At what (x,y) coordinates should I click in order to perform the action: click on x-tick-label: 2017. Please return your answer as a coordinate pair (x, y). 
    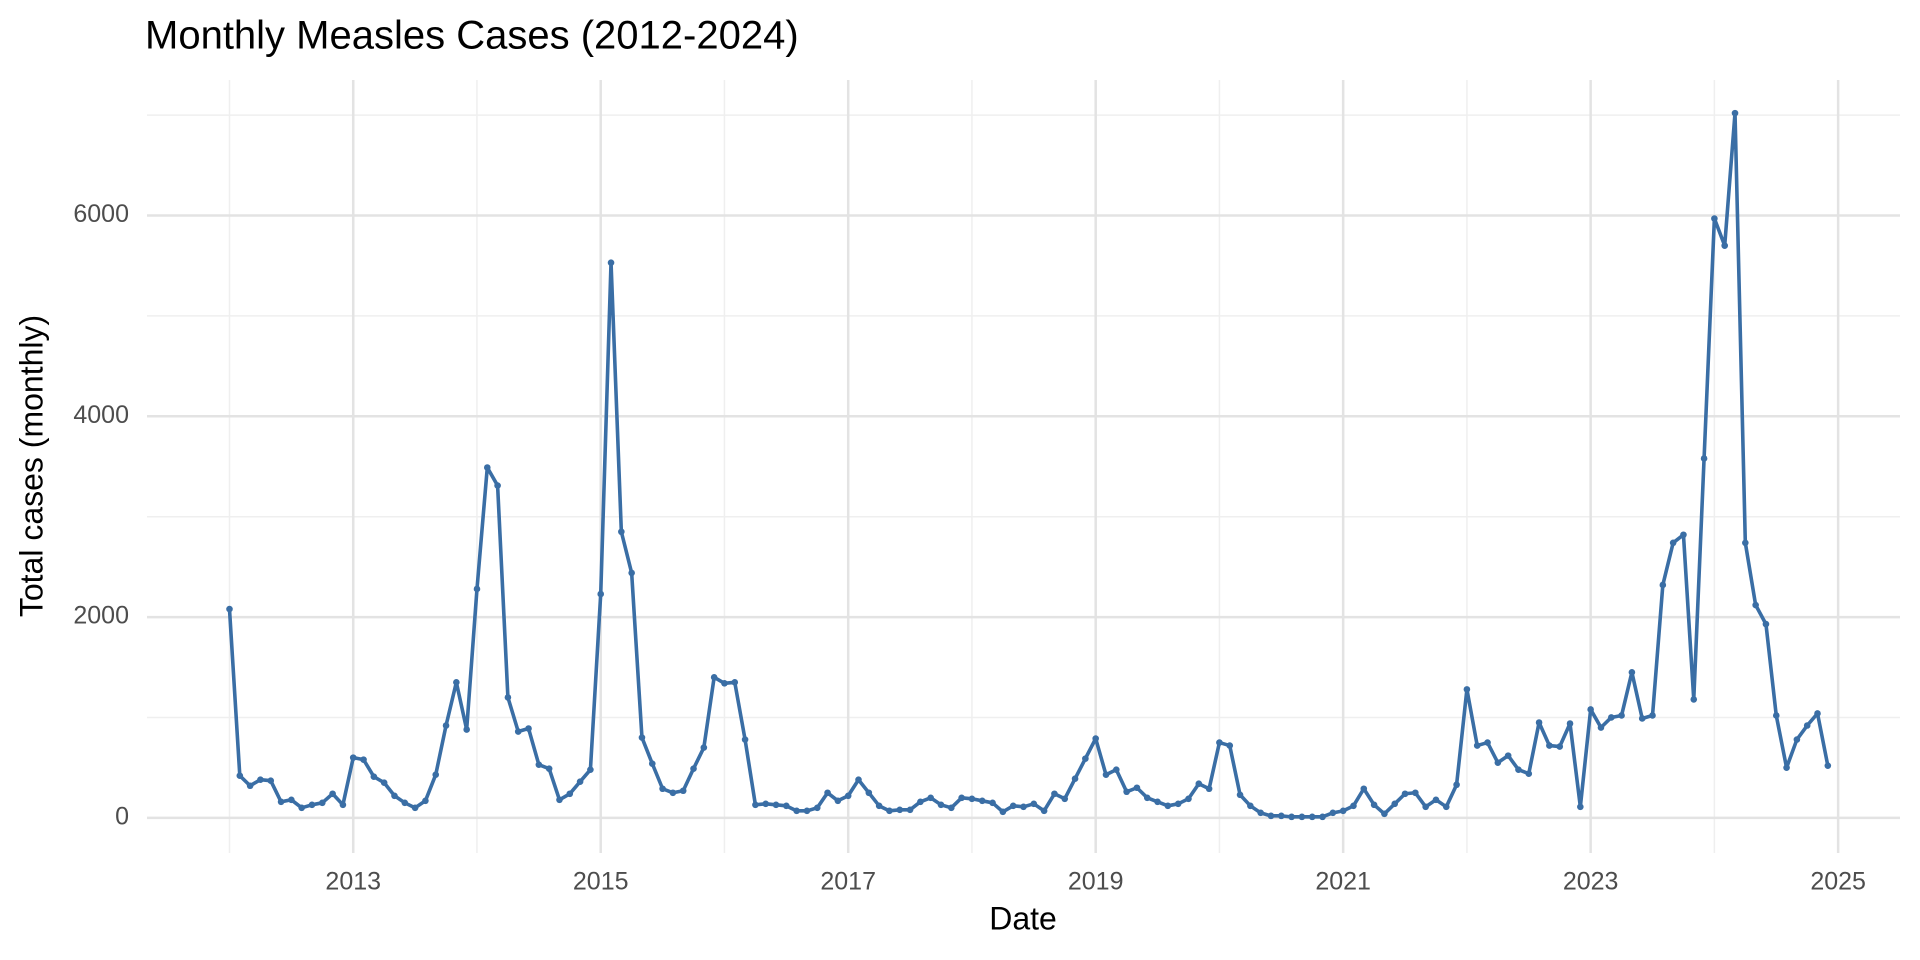
    Looking at the image, I should click on (848, 882).